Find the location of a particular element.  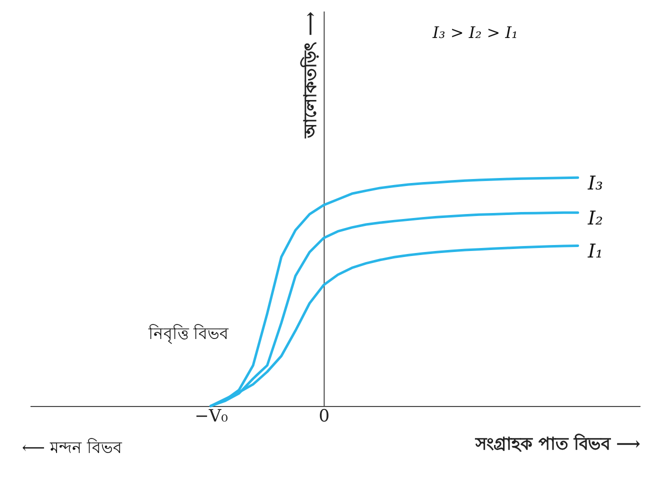

y-axis-title: আলোকতড়িৎ ⟶ is located at coordinates (310, 75).